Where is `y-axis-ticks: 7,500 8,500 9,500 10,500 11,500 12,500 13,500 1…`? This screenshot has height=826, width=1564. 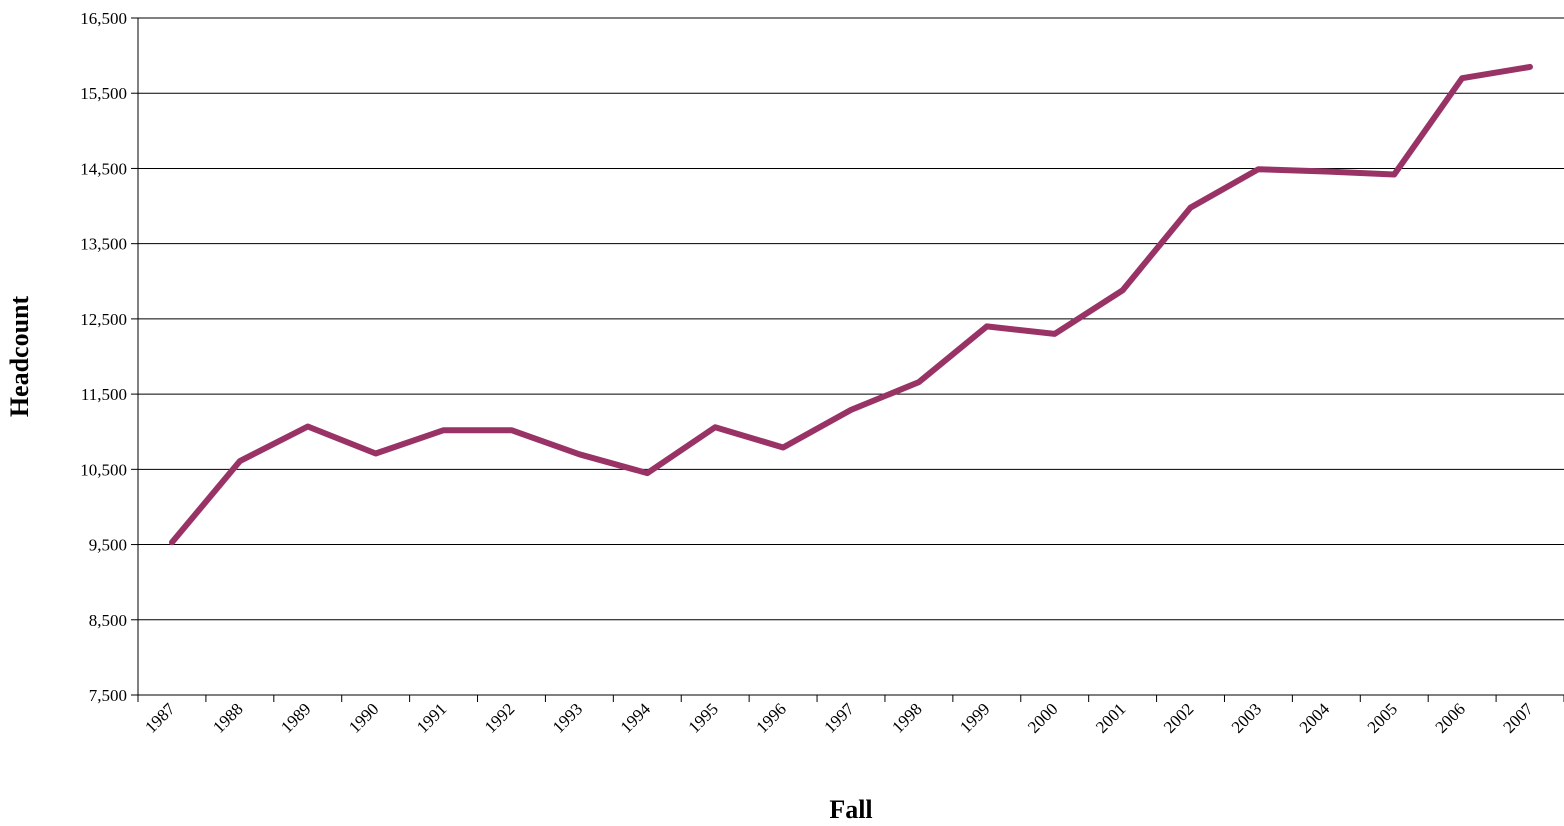 y-axis-ticks: 7,500 8,500 9,500 10,500 11,500 12,500 13,500 1… is located at coordinates (109, 357).